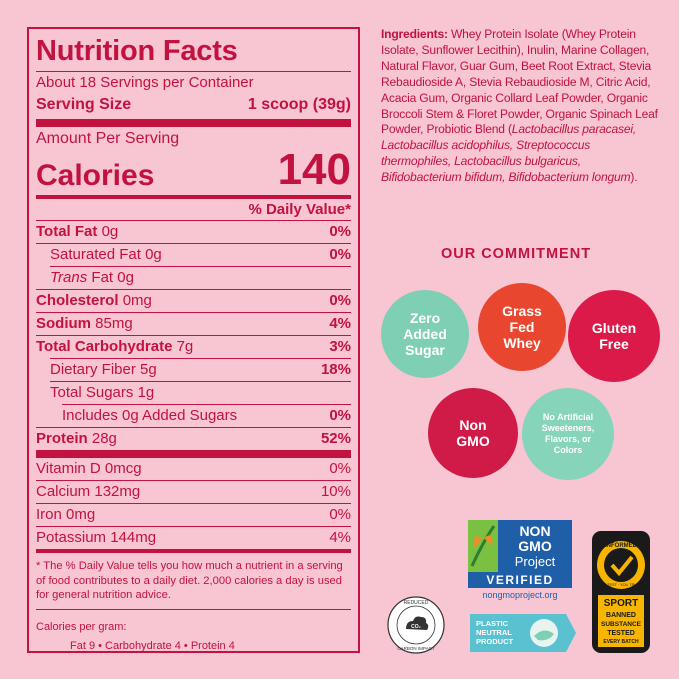 The width and height of the screenshot is (679, 679). What do you see at coordinates (193, 468) in the screenshot?
I see `vitamin-row-vitamin-d: Vitamin D 0mcg 0%` at bounding box center [193, 468].